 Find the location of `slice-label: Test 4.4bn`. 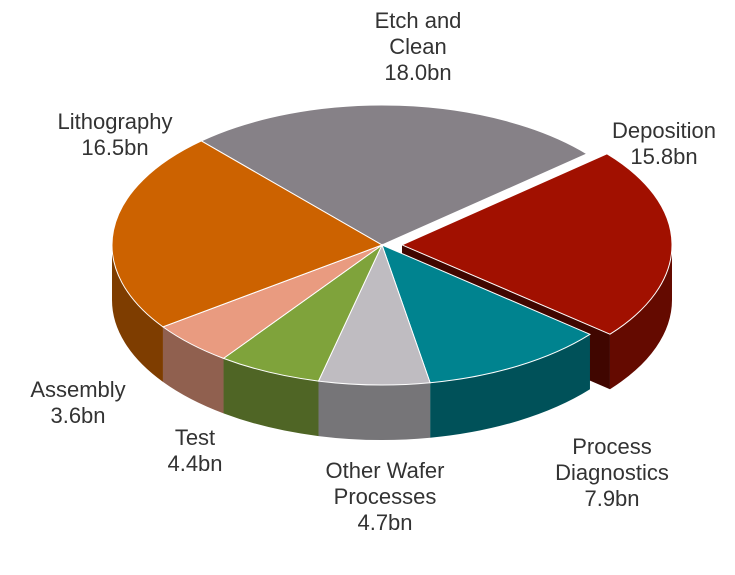

slice-label: Test 4.4bn is located at coordinates (195, 451).